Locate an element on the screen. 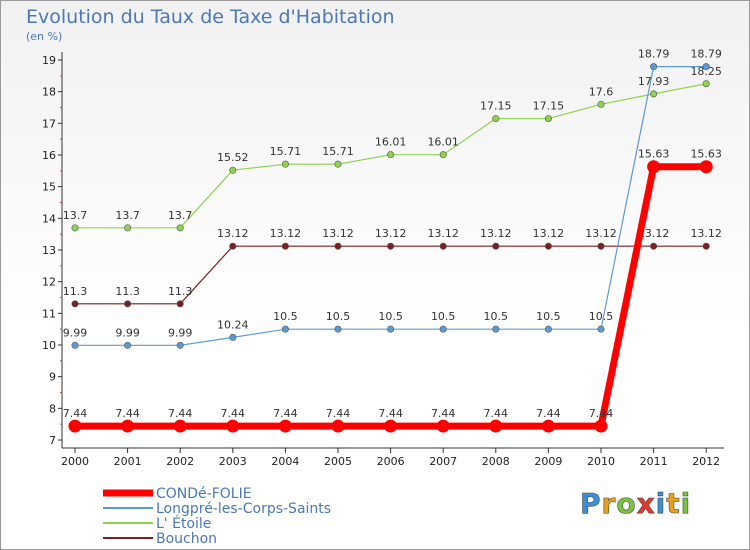 The width and height of the screenshot is (750, 550). y-tick-label: 11 is located at coordinates (49, 313).